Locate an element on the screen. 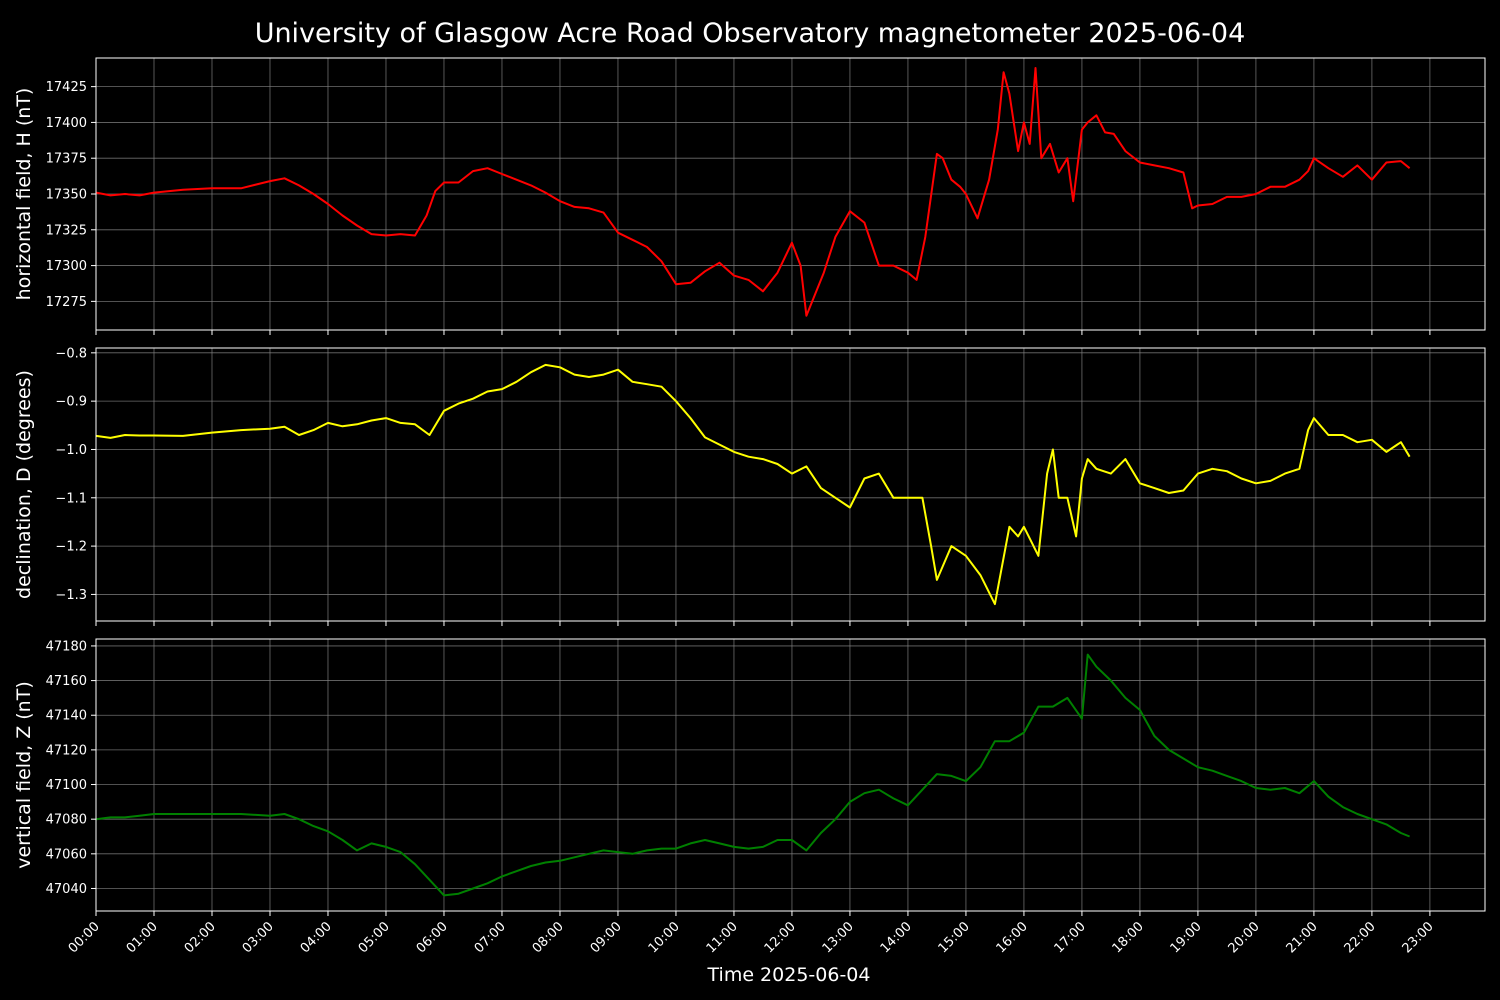  y-axis-label: vertical field, Z (nT) is located at coordinates (24, 775).